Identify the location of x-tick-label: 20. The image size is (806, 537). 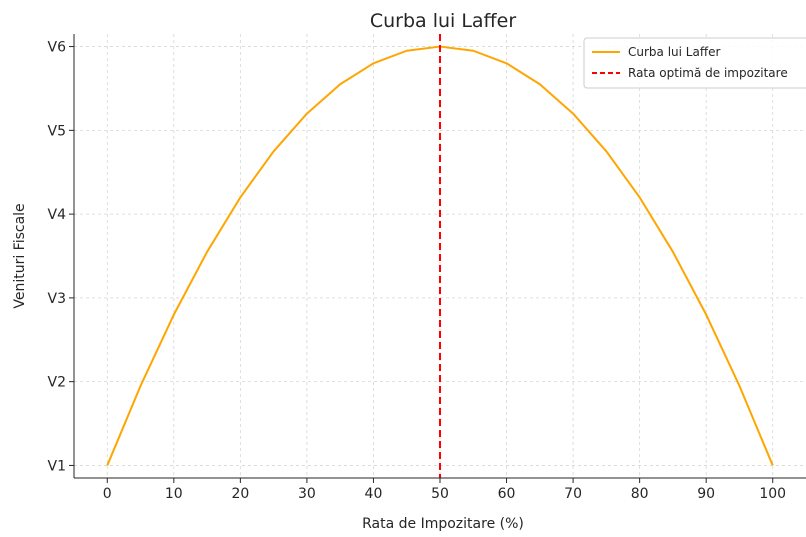
(240, 494).